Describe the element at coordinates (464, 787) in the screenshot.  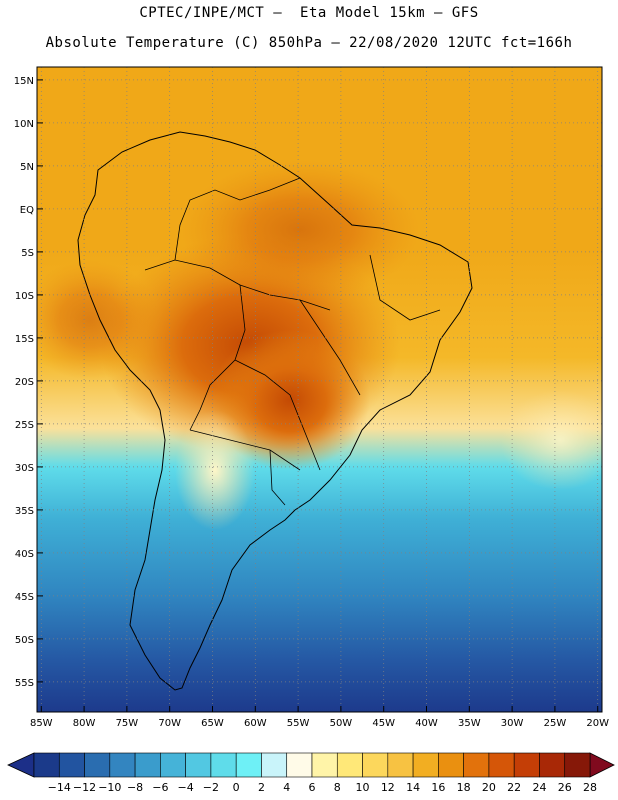
I see `colorbar-label: 18` at that location.